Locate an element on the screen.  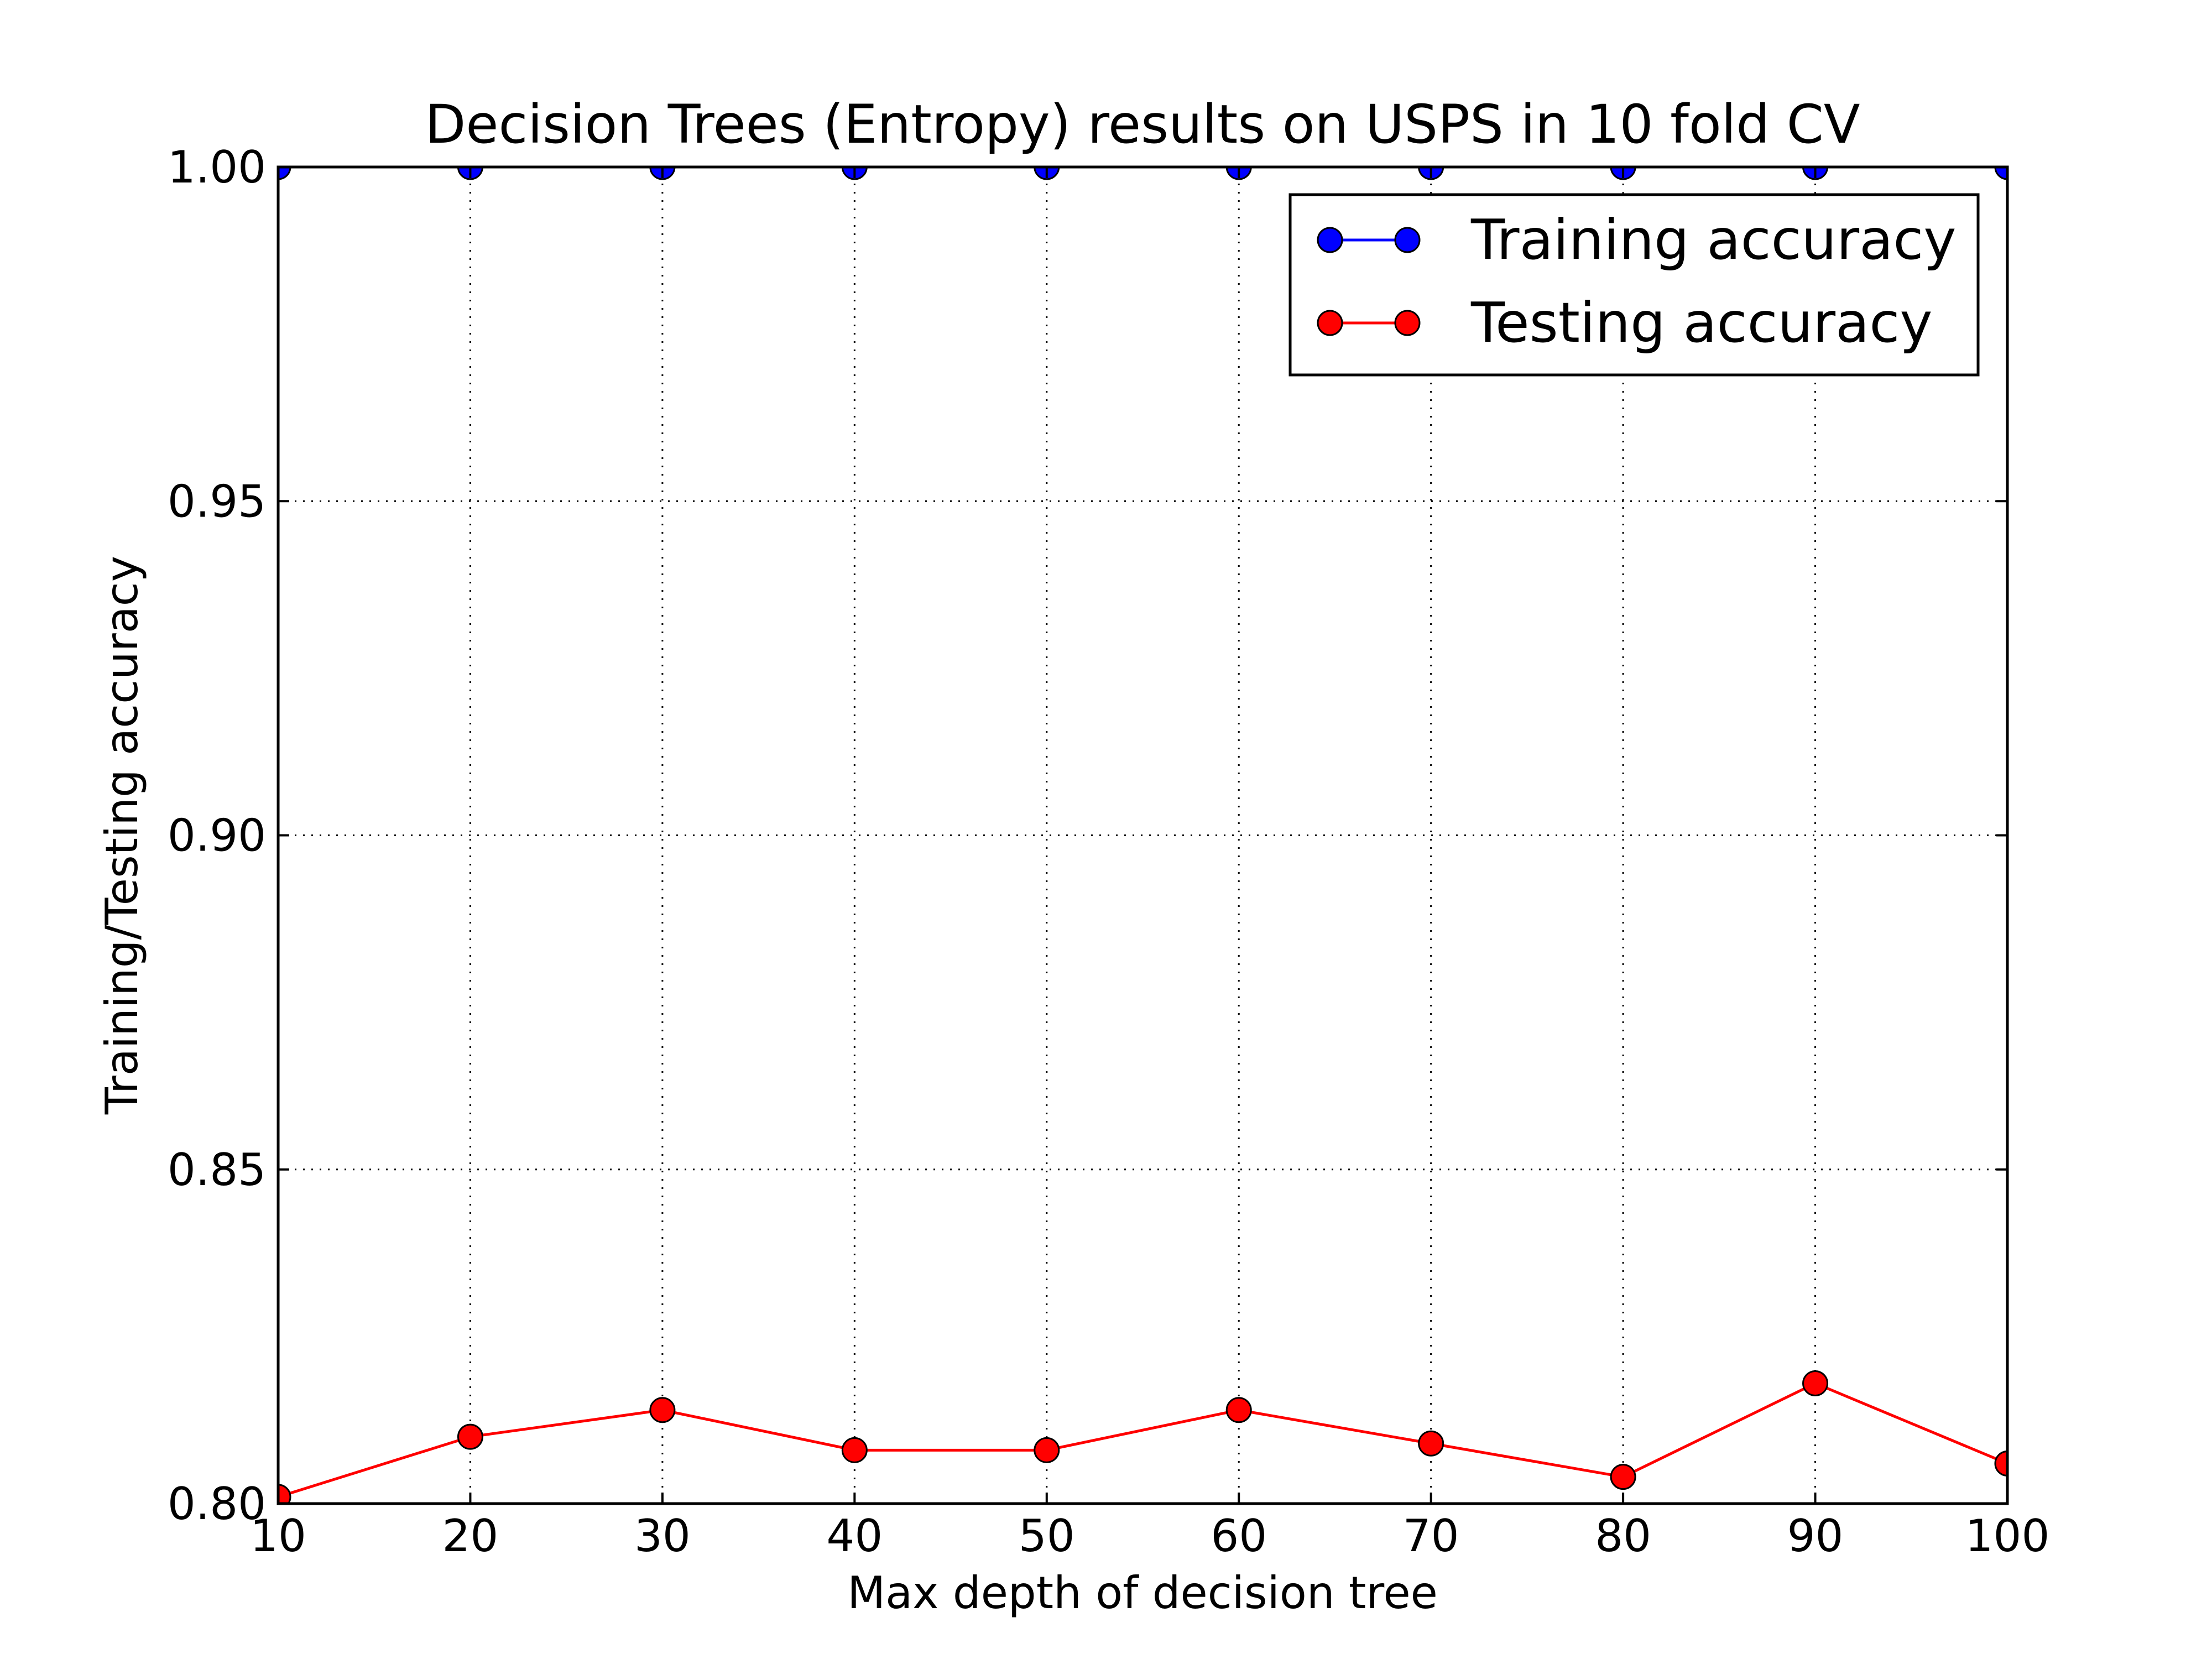
legend-entry-training: Training accuracy is located at coordinates (1637, 240).